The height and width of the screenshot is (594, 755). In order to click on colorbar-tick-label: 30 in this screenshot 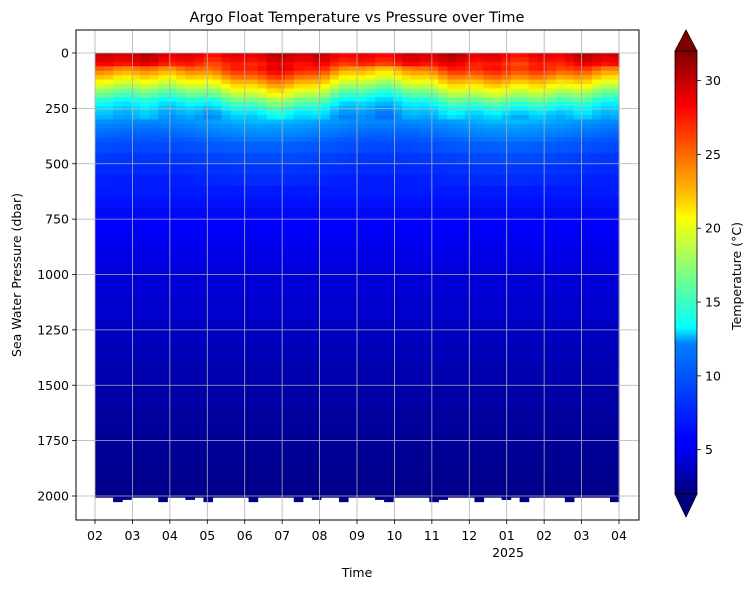, I will do `click(713, 80)`.